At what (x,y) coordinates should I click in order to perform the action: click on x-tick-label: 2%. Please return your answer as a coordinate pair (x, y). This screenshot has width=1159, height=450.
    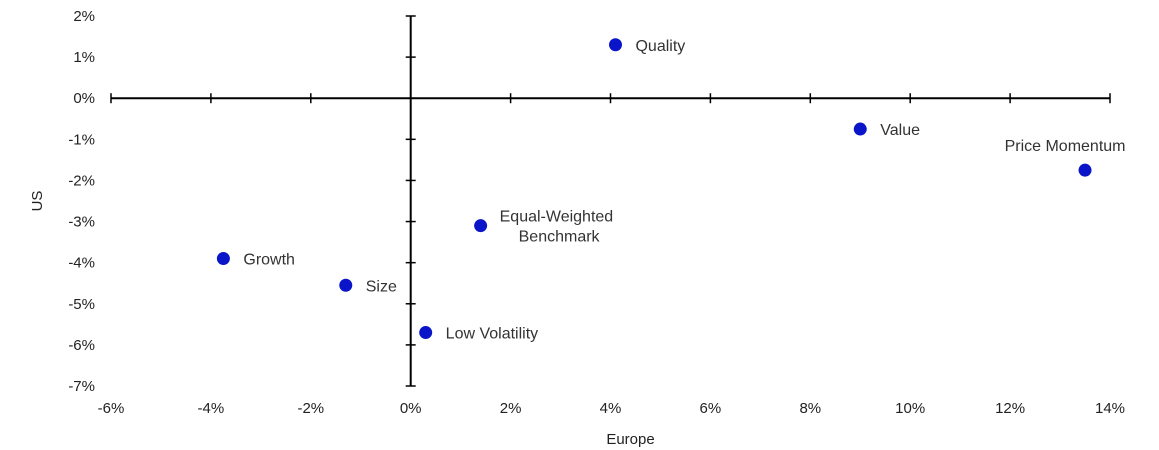
    Looking at the image, I should click on (511, 408).